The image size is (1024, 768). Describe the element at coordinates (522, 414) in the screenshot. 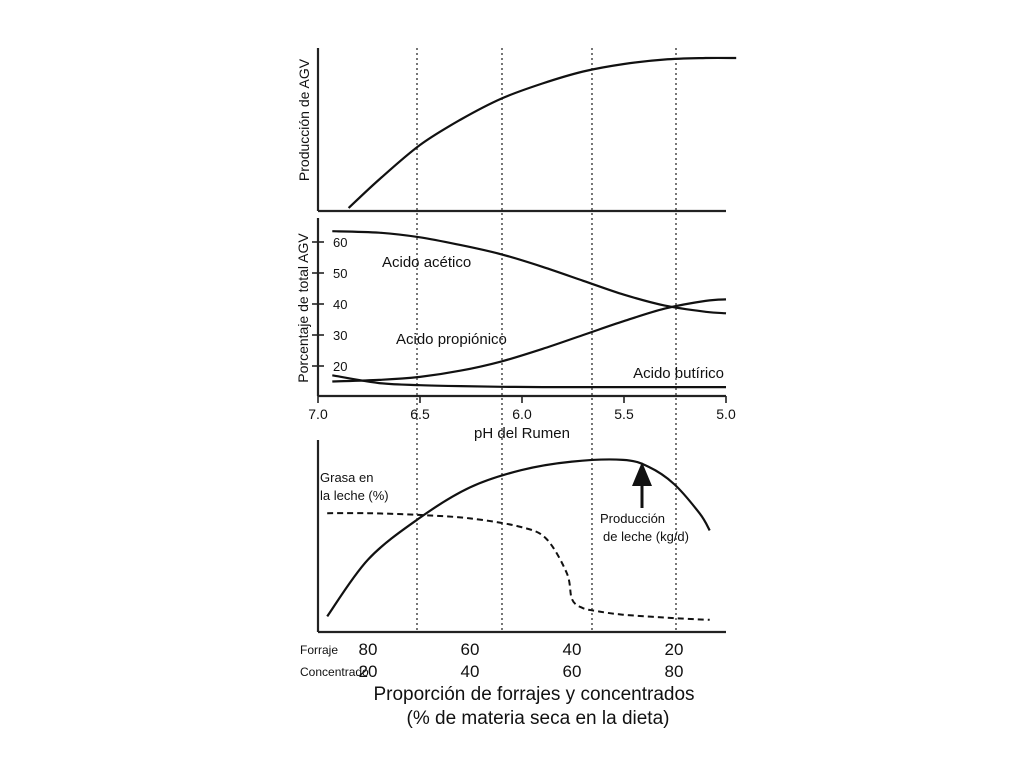

I see `x-tick-label-6.0: 6.0` at that location.